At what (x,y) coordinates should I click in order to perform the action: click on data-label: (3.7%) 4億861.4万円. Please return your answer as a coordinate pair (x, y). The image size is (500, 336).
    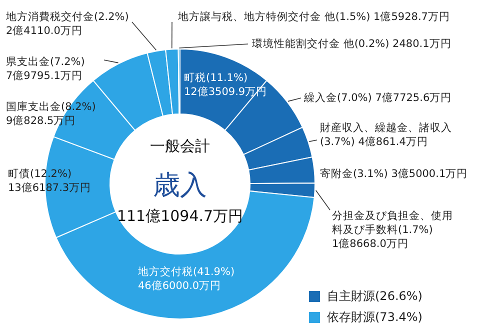
    Looking at the image, I should click on (374, 141).